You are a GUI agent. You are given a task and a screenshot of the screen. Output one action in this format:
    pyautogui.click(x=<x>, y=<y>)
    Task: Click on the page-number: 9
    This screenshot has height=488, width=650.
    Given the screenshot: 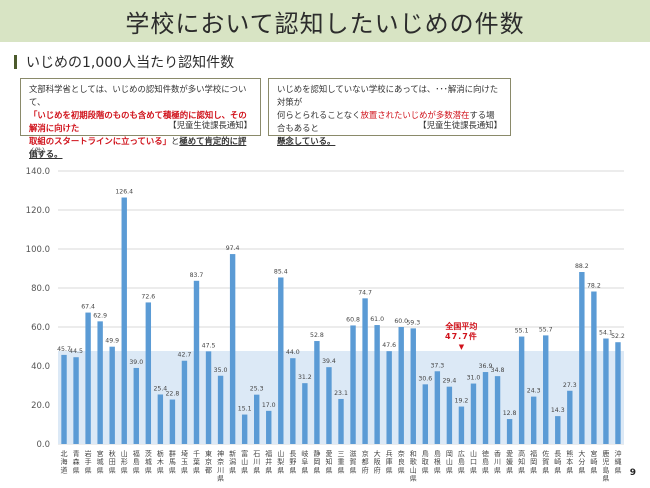 What is the action you would take?
    pyautogui.click(x=632, y=473)
    